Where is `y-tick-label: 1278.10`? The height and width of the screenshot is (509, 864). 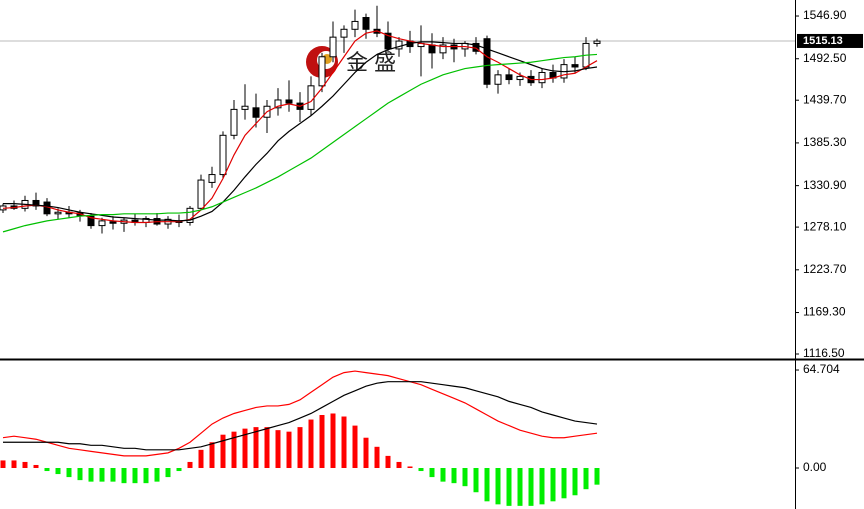
y-tick-label: 1278.10 is located at coordinates (825, 226).